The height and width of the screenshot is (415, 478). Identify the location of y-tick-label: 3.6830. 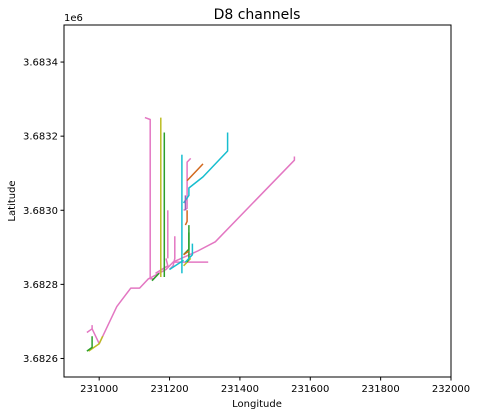
(40, 211).